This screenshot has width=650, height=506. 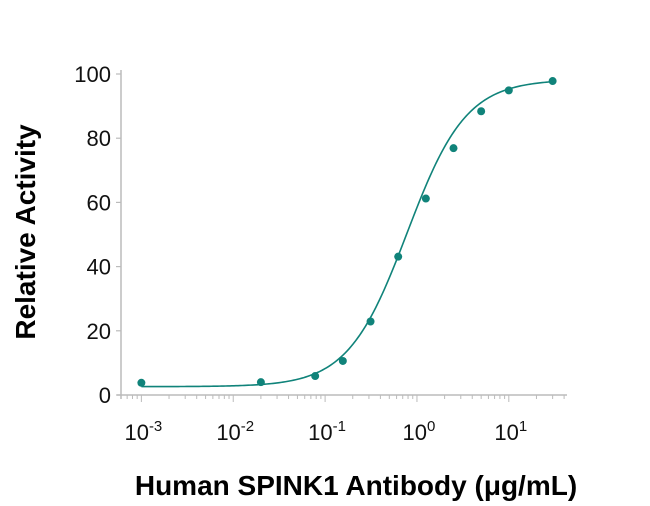 I want to click on x-axis-label: Human SPINK1 Antibody (μg/mL), so click(x=356, y=485).